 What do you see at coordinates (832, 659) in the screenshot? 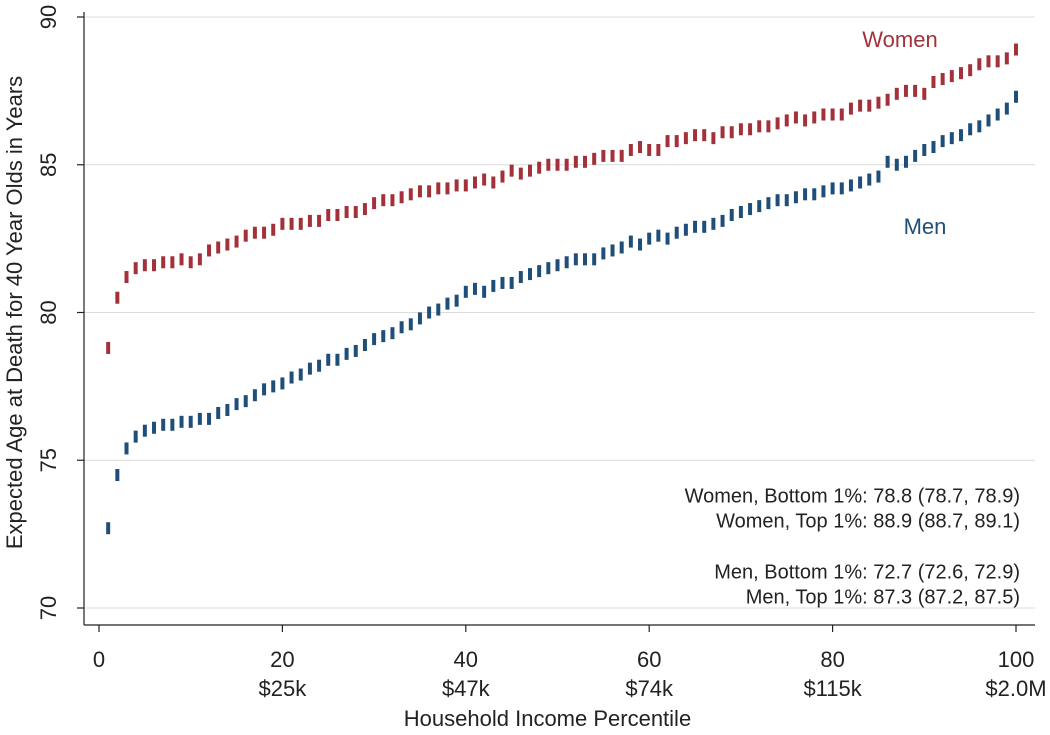
I see `x-tick-label: 80` at bounding box center [832, 659].